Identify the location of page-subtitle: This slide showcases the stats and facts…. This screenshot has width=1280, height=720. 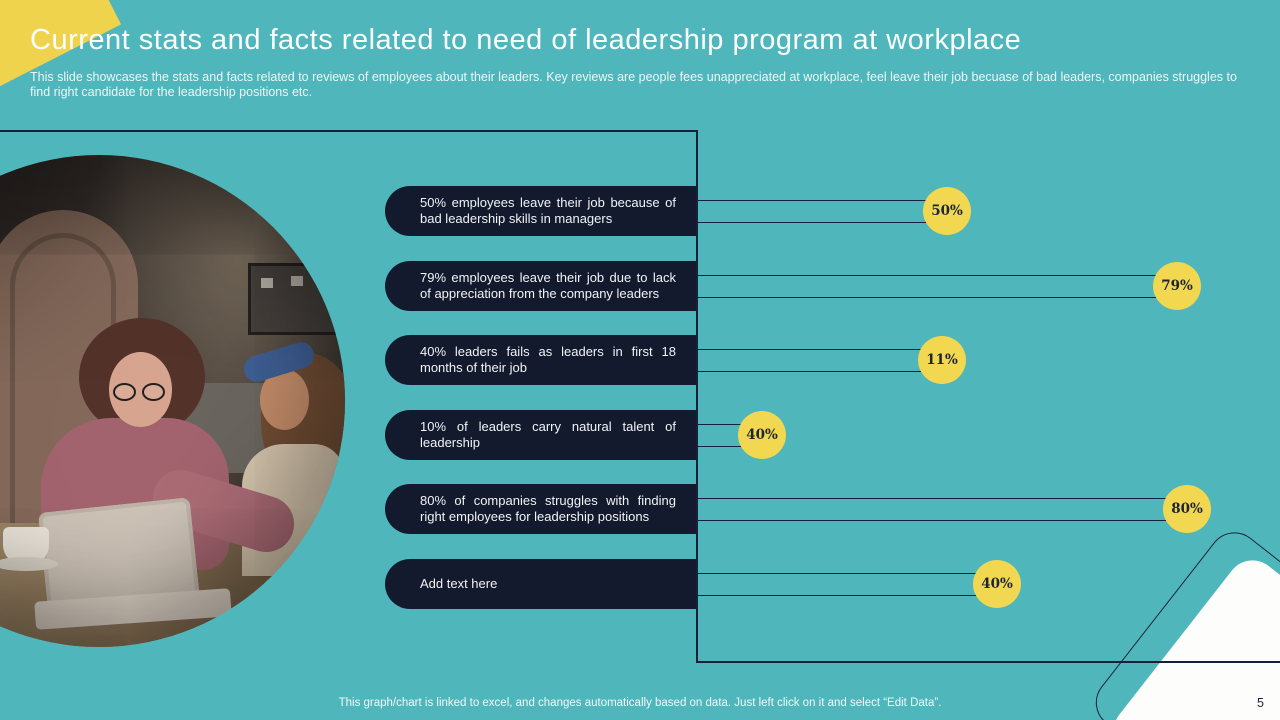
(633, 84).